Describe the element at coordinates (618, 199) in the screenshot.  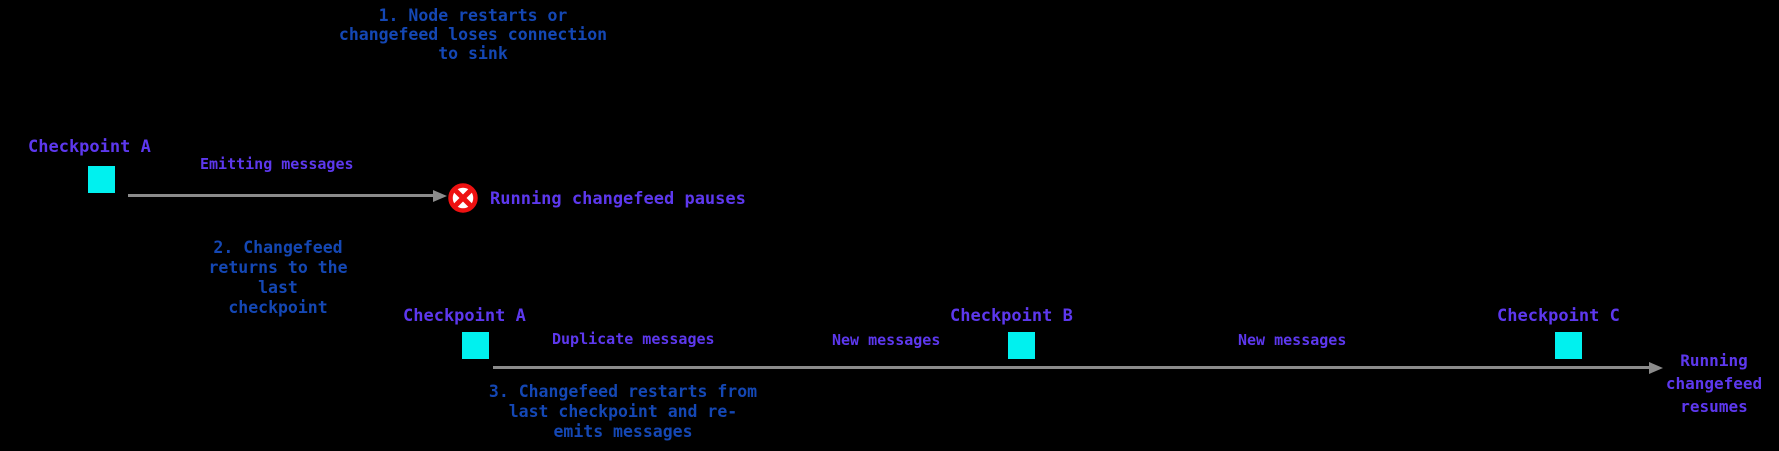
I see `running-changefeed-pauses-label: Running changefeed pauses` at that location.